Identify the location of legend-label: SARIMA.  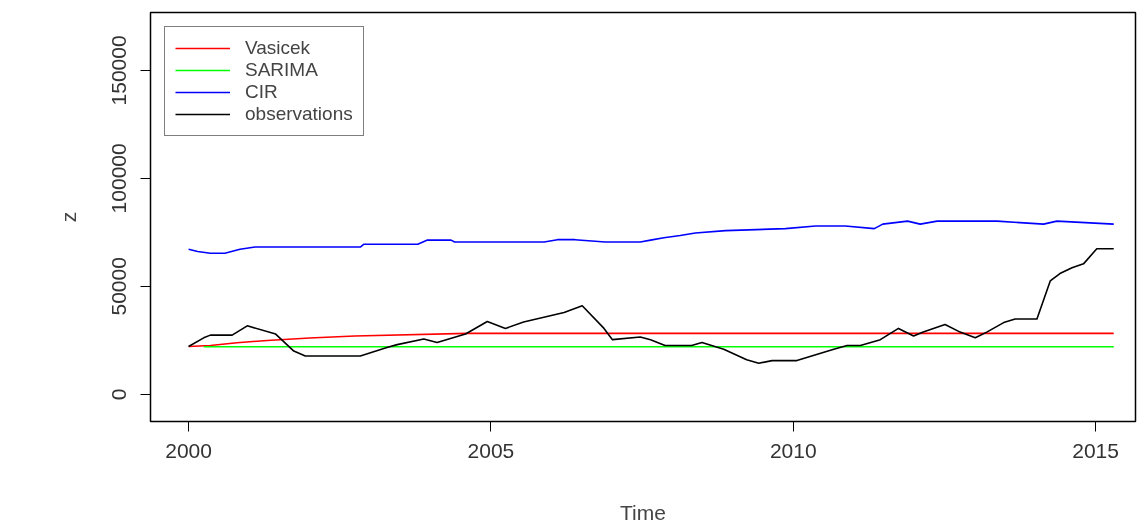
(281, 70).